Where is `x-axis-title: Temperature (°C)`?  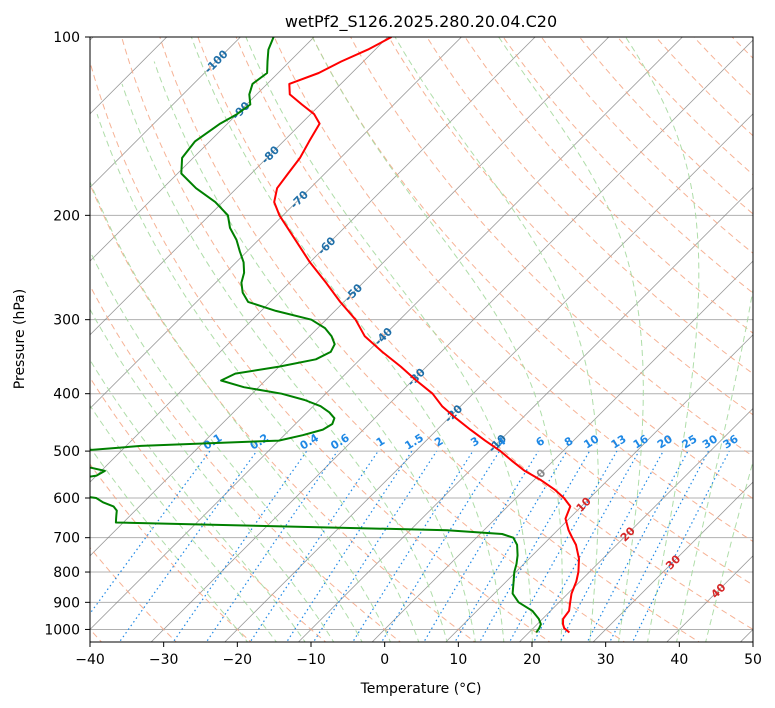
x-axis-title: Temperature (°C) is located at coordinates (421, 689).